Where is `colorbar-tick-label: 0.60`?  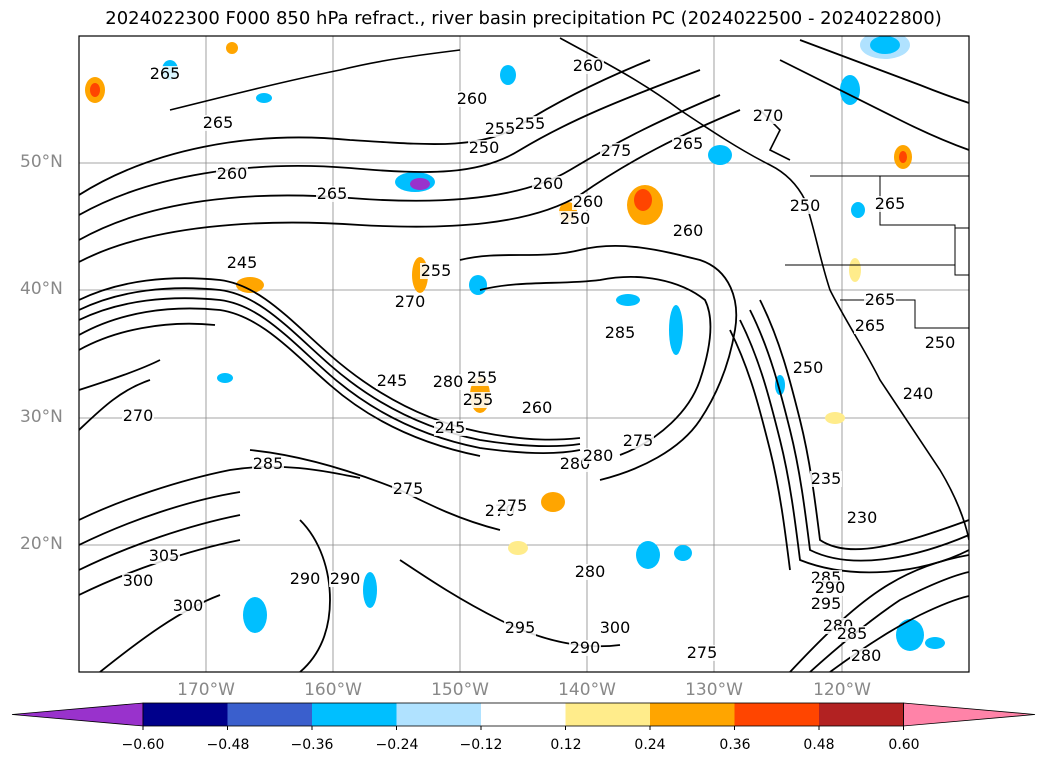
colorbar-tick-label: 0.60 is located at coordinates (904, 745).